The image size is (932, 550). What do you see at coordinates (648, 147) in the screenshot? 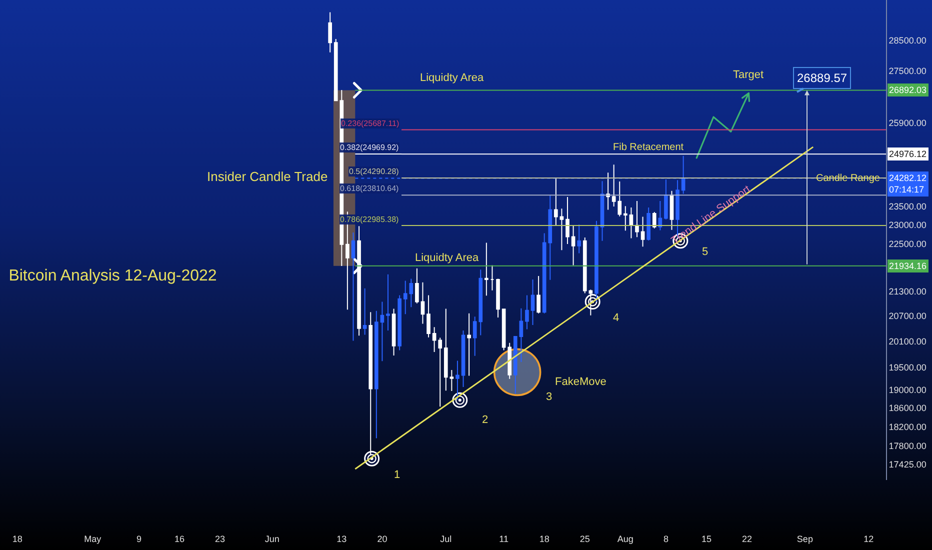
I see `annotation: Fib Retacement` at bounding box center [648, 147].